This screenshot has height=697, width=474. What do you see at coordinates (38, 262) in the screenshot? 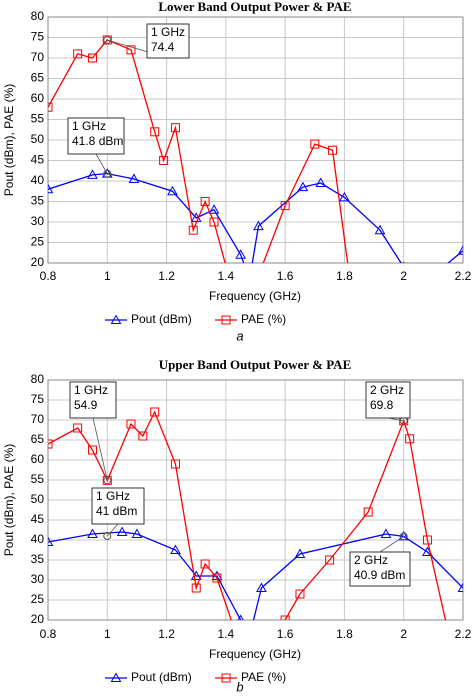
I see `y-tick-label: 20` at bounding box center [38, 262].